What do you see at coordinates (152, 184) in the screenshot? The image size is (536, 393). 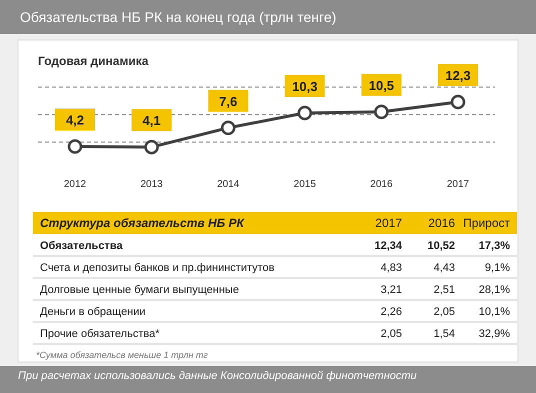 I see `x-tick-label: 2013` at bounding box center [152, 184].